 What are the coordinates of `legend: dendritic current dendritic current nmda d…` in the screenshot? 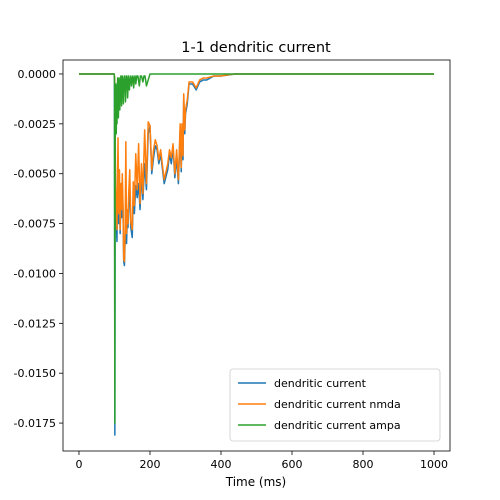 It's located at (335, 405).